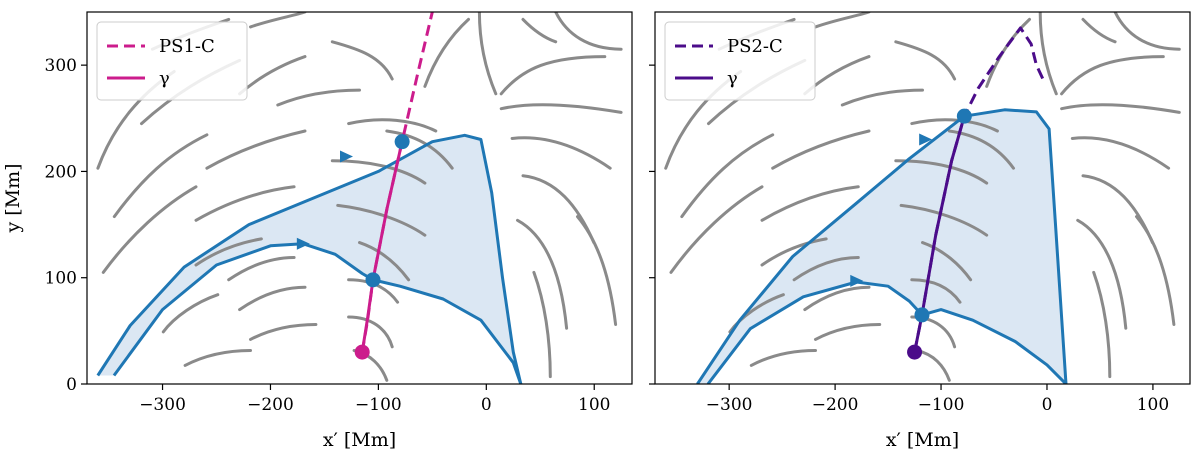 The width and height of the screenshot is (1200, 454). I want to click on series-line-solid, so click(939, 234).